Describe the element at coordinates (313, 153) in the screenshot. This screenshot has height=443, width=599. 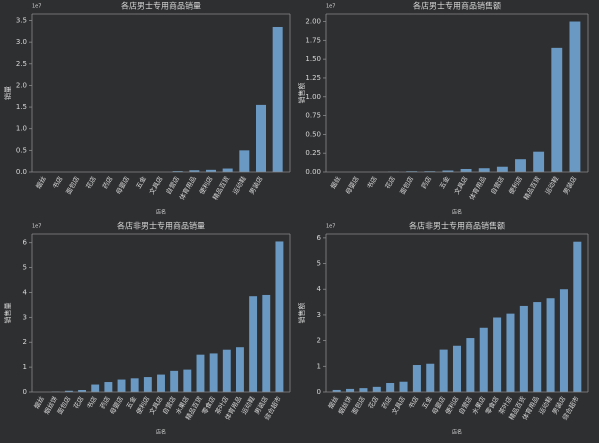
I see `y-tick-label: 0.25` at that location.